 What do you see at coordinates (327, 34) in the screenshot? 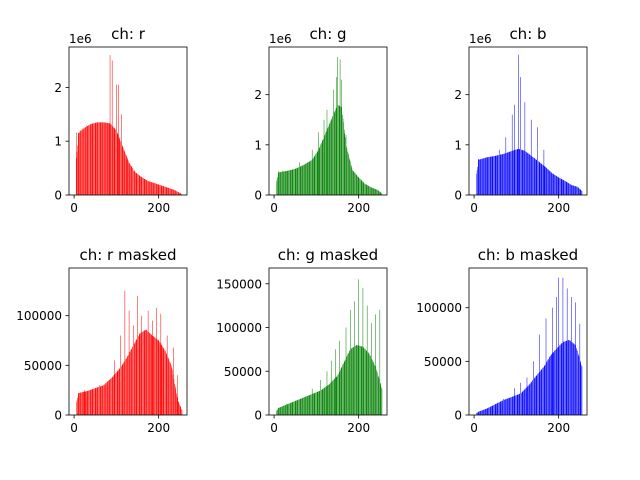
I see `subplot-title: ch: g` at bounding box center [327, 34].